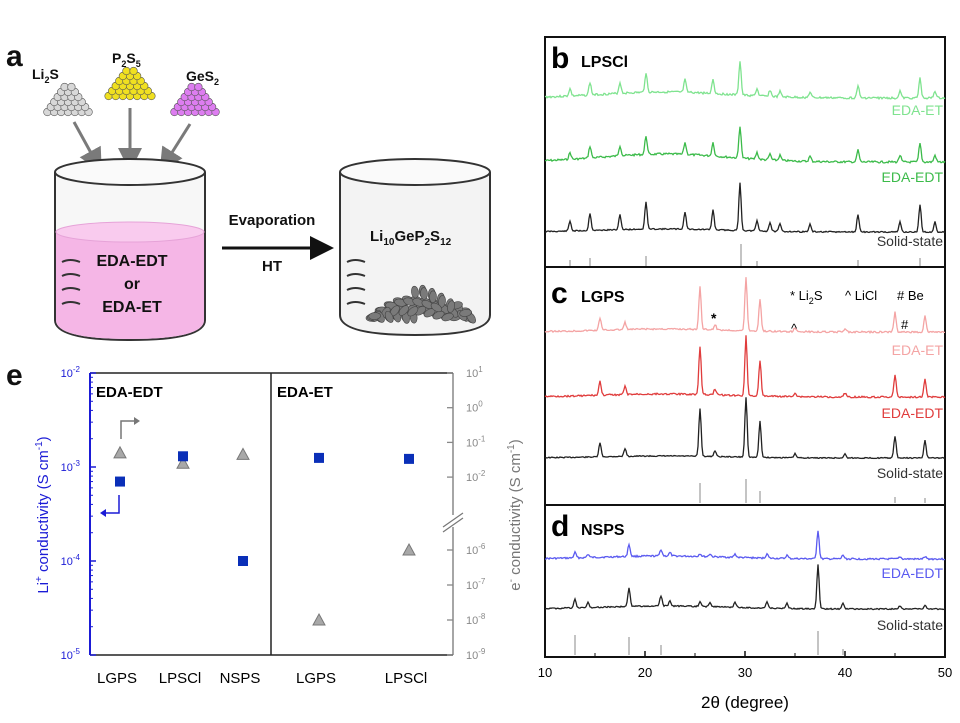 Image resolution: width=960 pixels, height=723 pixels. What do you see at coordinates (71, 372) in the screenshot?
I see `left-tick-label: 10⁻²` at bounding box center [71, 372].